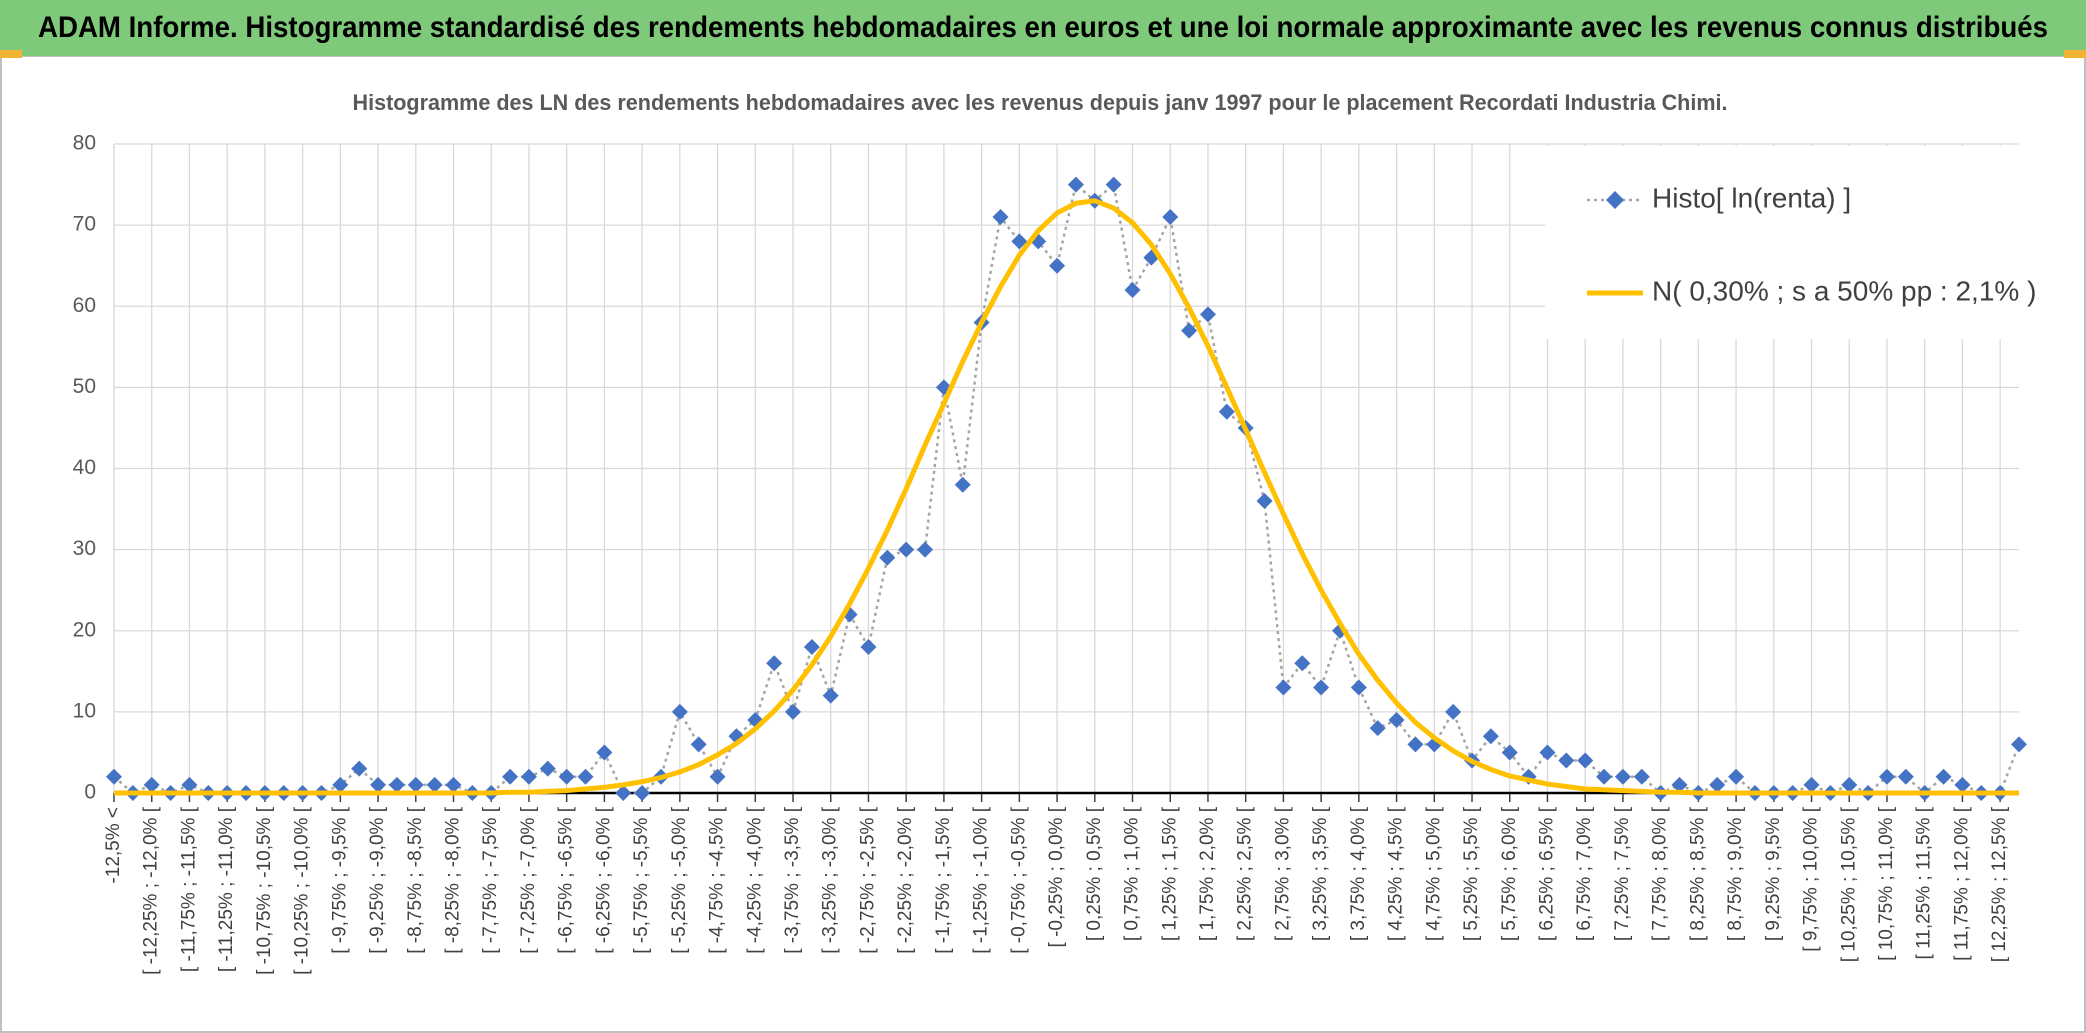  What do you see at coordinates (528, 880) in the screenshot?
I see `x-tick-label: [ -7,25% ; -7,0% [` at bounding box center [528, 880].